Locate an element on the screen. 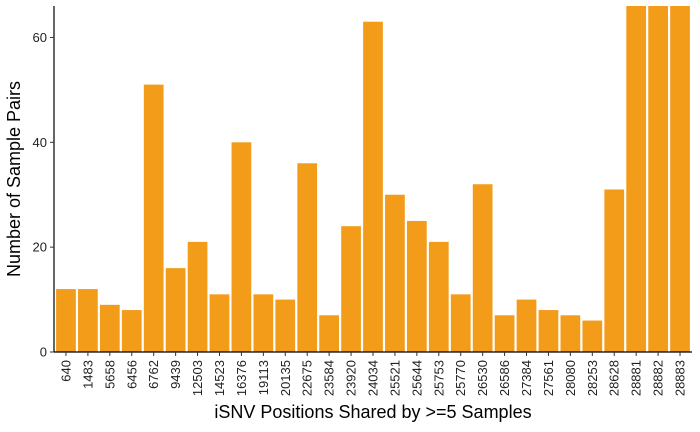 This screenshot has height=432, width=700. x-tick-label: 25644 is located at coordinates (416, 378).